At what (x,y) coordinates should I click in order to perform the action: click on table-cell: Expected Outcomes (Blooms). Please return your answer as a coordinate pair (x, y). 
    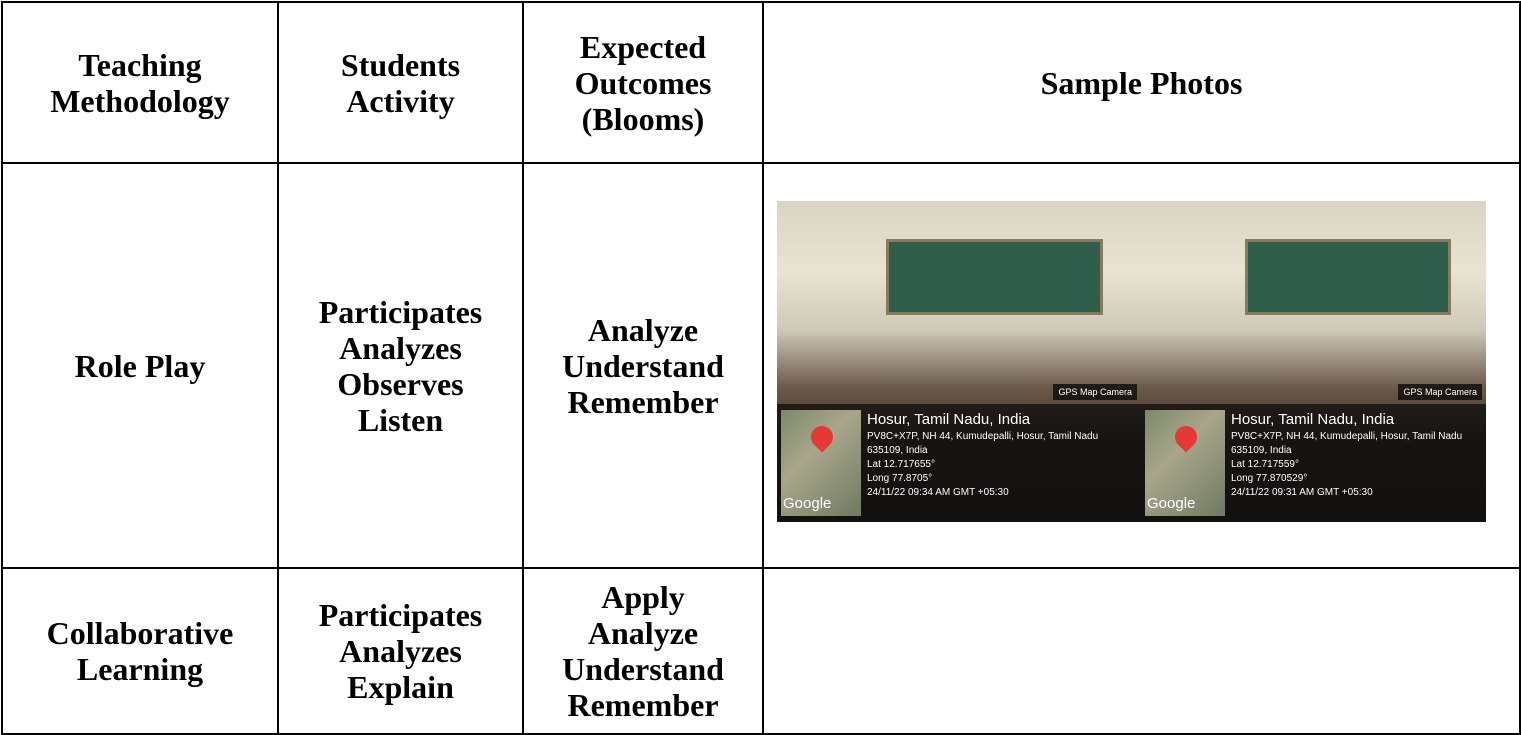
    Looking at the image, I should click on (643, 82).